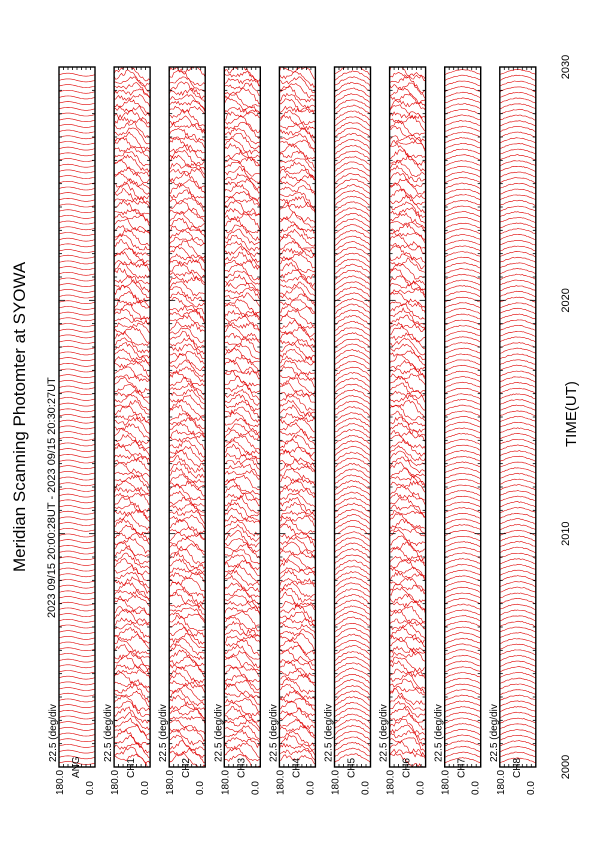  Describe the element at coordinates (310, 788) in the screenshot. I see `y-tick-label-min: 0.0` at that location.